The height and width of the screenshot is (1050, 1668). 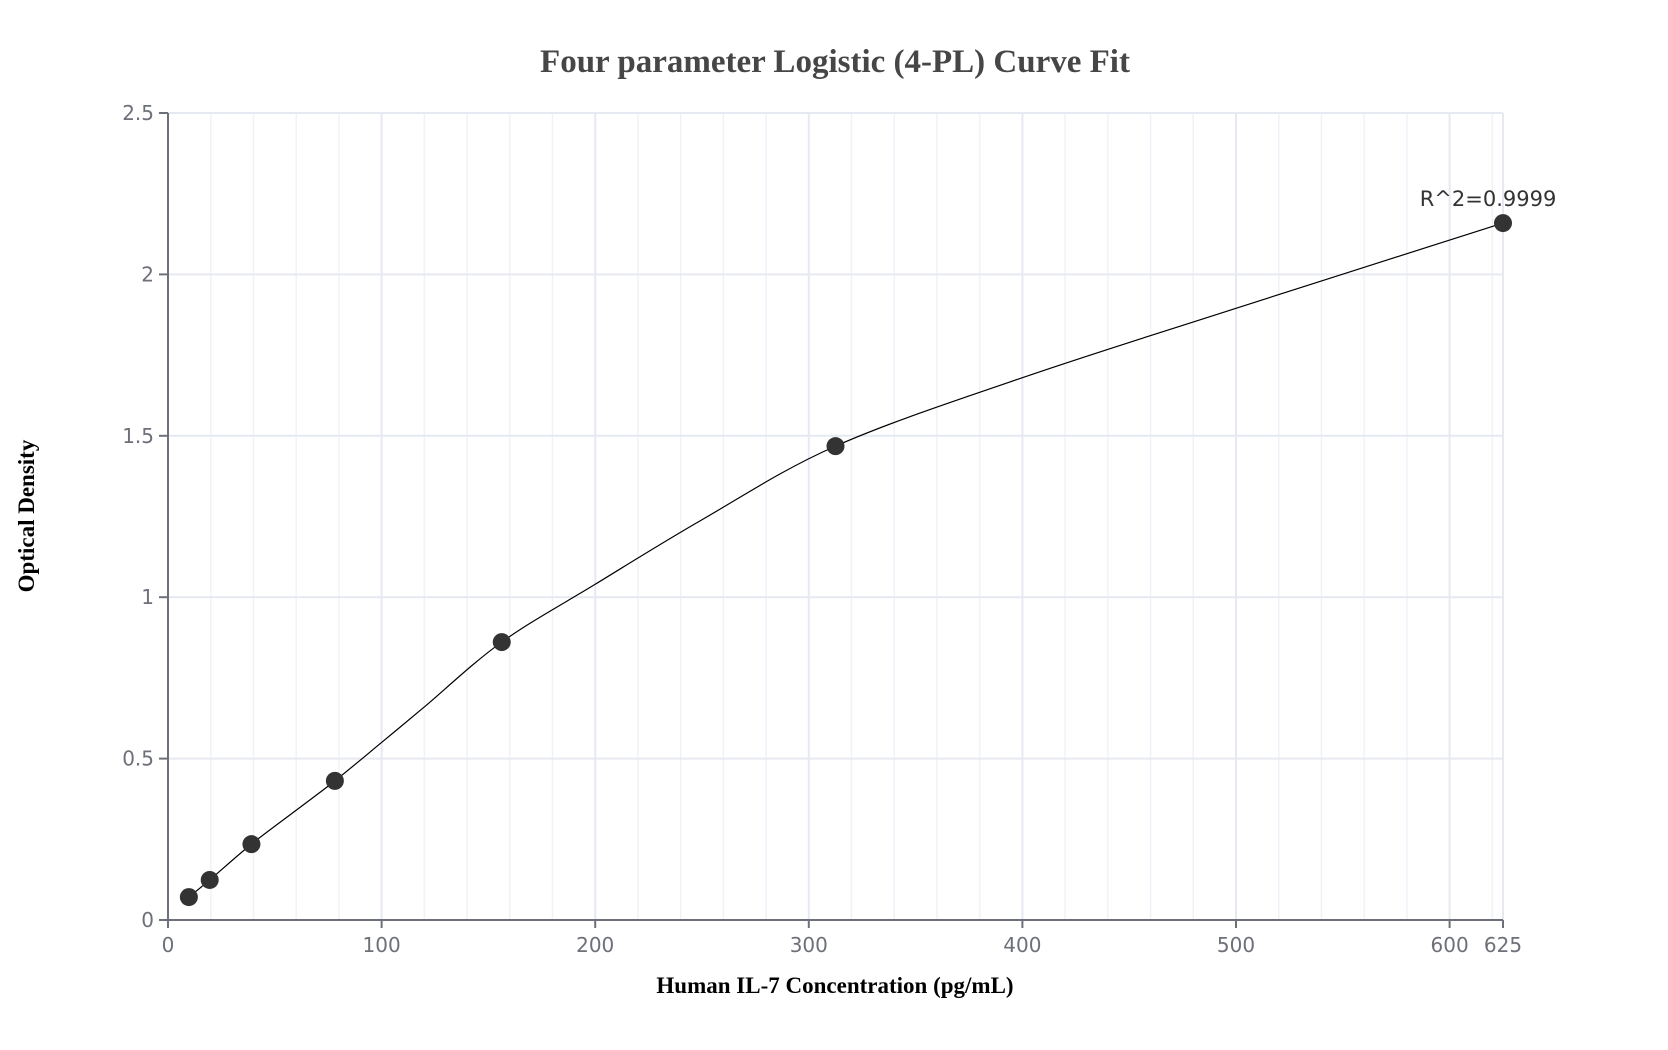 What do you see at coordinates (147, 274) in the screenshot?
I see `y-tick-label: 2` at bounding box center [147, 274].